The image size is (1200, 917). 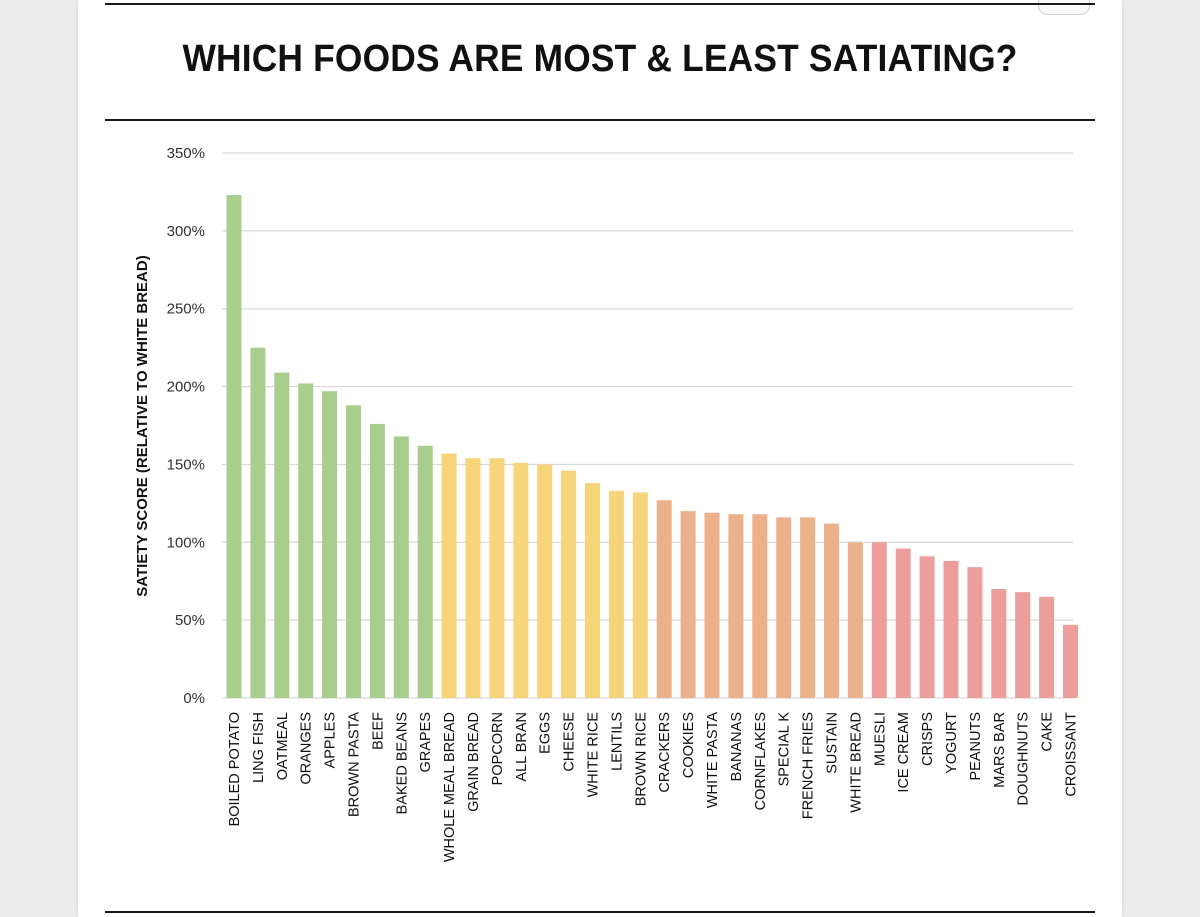 What do you see at coordinates (306, 540) in the screenshot?
I see `bar-oranges` at bounding box center [306, 540].